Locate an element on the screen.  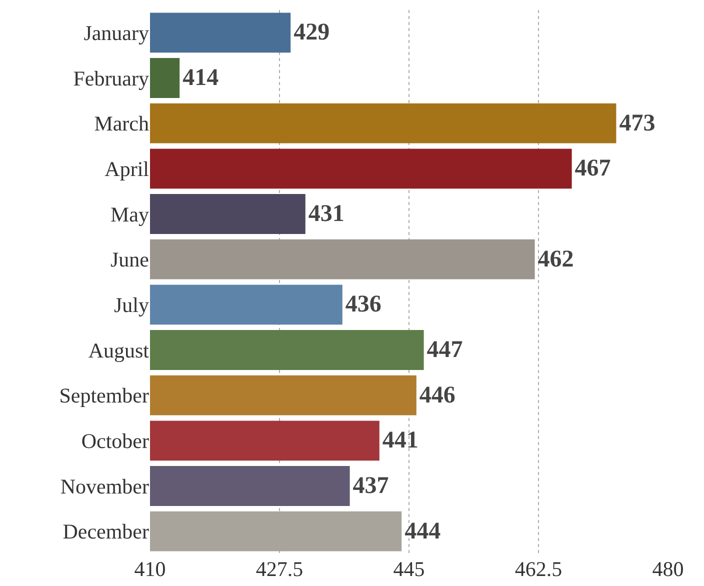
x-tick-label: 445 is located at coordinates (409, 569).